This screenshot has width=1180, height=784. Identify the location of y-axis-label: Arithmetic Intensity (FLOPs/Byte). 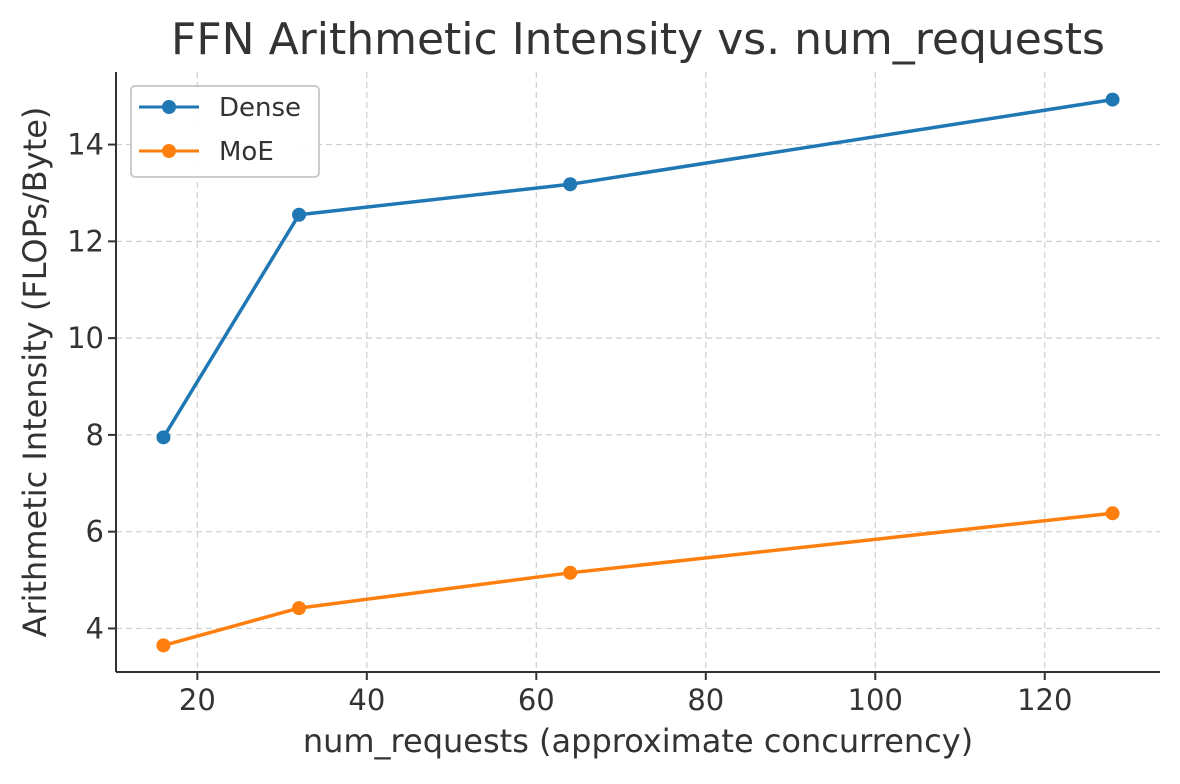
(35, 372).